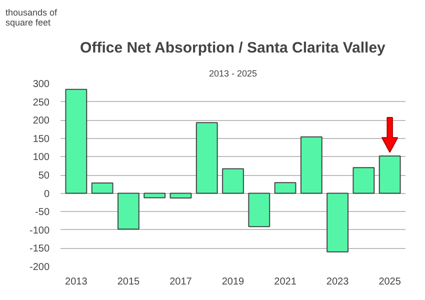 This screenshot has height=300, width=425. Describe the element at coordinates (39, 267) in the screenshot. I see `y-tick-label: -200` at that location.